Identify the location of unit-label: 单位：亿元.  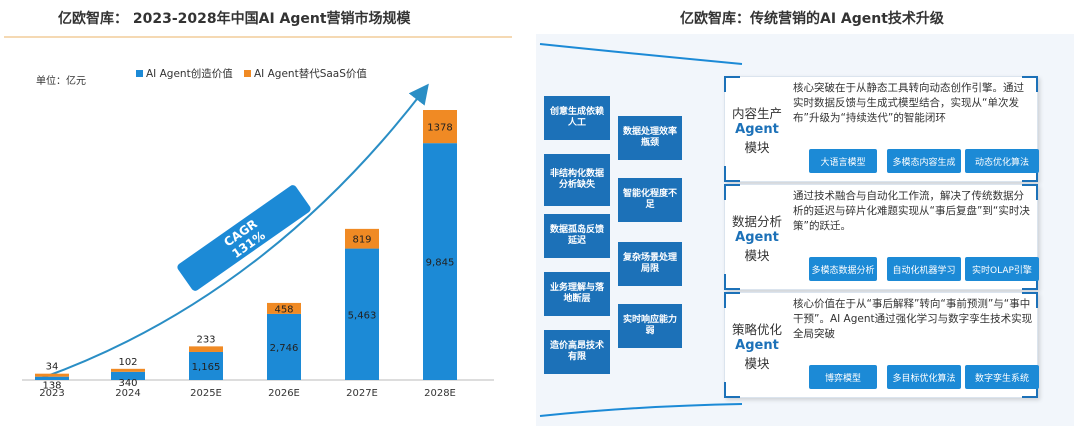
(61, 81).